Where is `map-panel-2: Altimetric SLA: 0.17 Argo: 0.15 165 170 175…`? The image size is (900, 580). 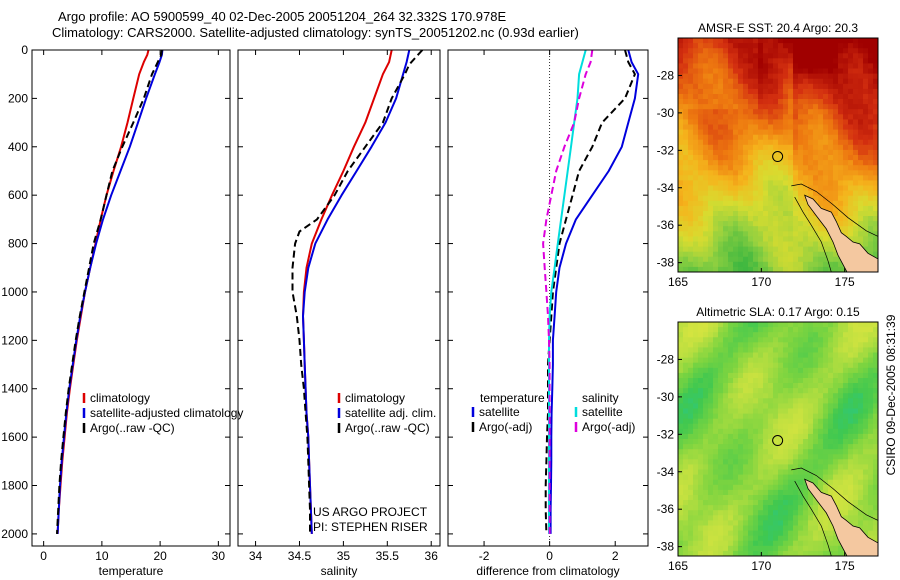
map-panel-2: Altimetric SLA: 0.17 Argo: 0.15 165 170 175… is located at coordinates (768, 439).